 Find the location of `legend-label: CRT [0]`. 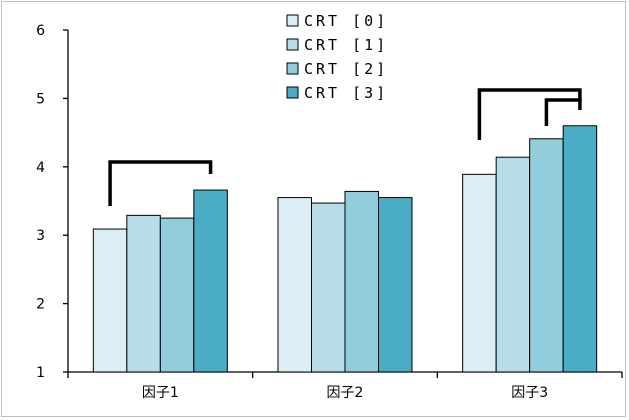

legend-label: CRT [0] is located at coordinates (346, 21).